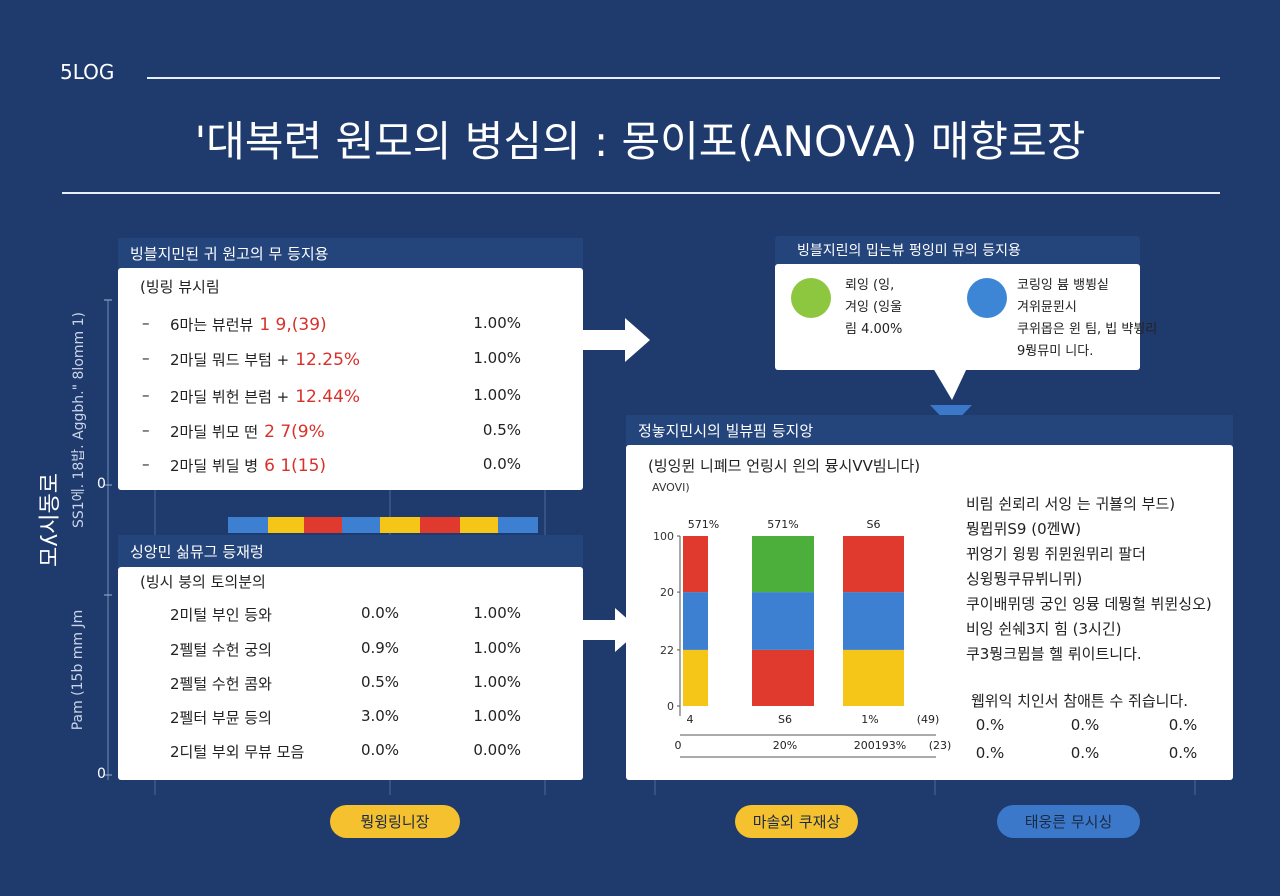  What do you see at coordinates (640, 141) in the screenshot?
I see `page-title: '대복련 원모의 병심의 : 몽이포(ANOVA) 매향로장` at bounding box center [640, 141].